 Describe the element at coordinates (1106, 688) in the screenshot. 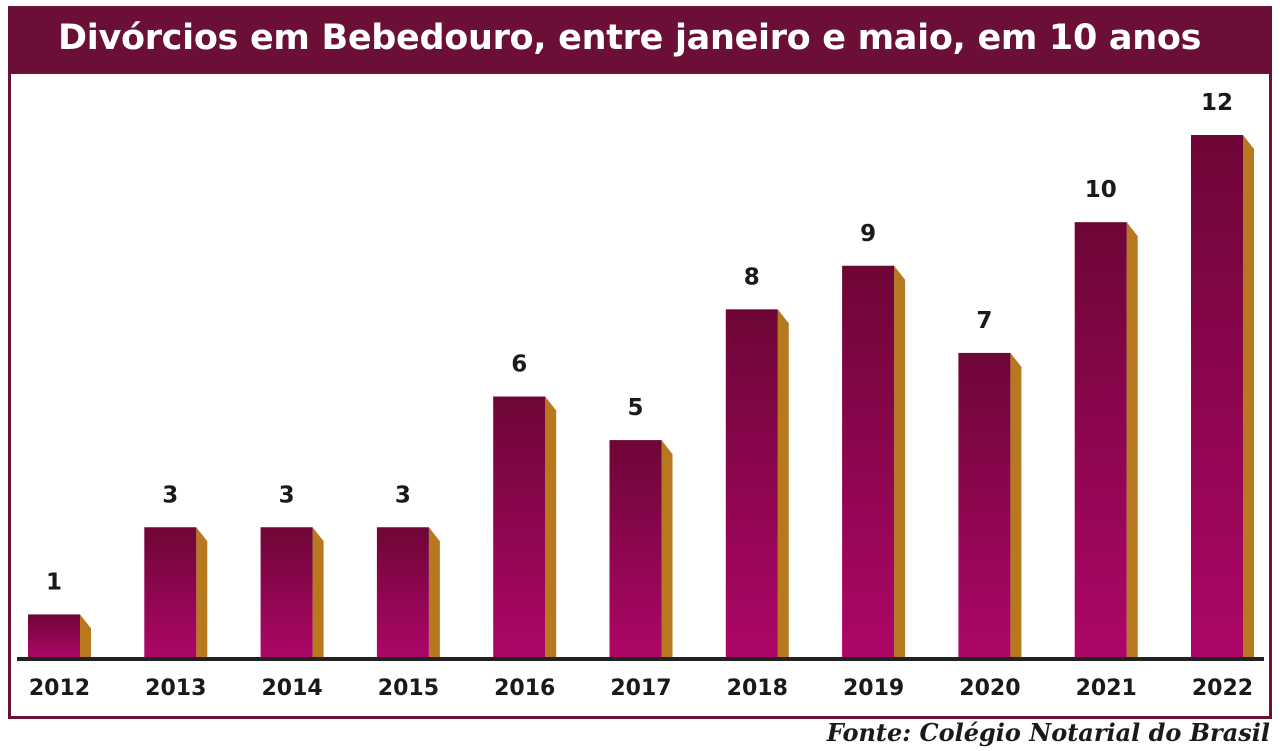

I see `x-tick-label-2021: 2021` at that location.